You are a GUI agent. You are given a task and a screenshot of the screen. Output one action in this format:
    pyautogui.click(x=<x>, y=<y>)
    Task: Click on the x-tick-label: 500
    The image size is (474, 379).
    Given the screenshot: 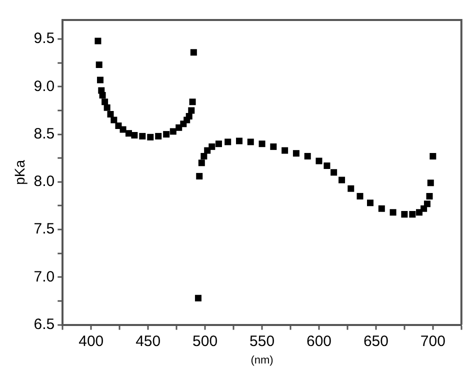 What is the action you would take?
    pyautogui.click(x=205, y=341)
    